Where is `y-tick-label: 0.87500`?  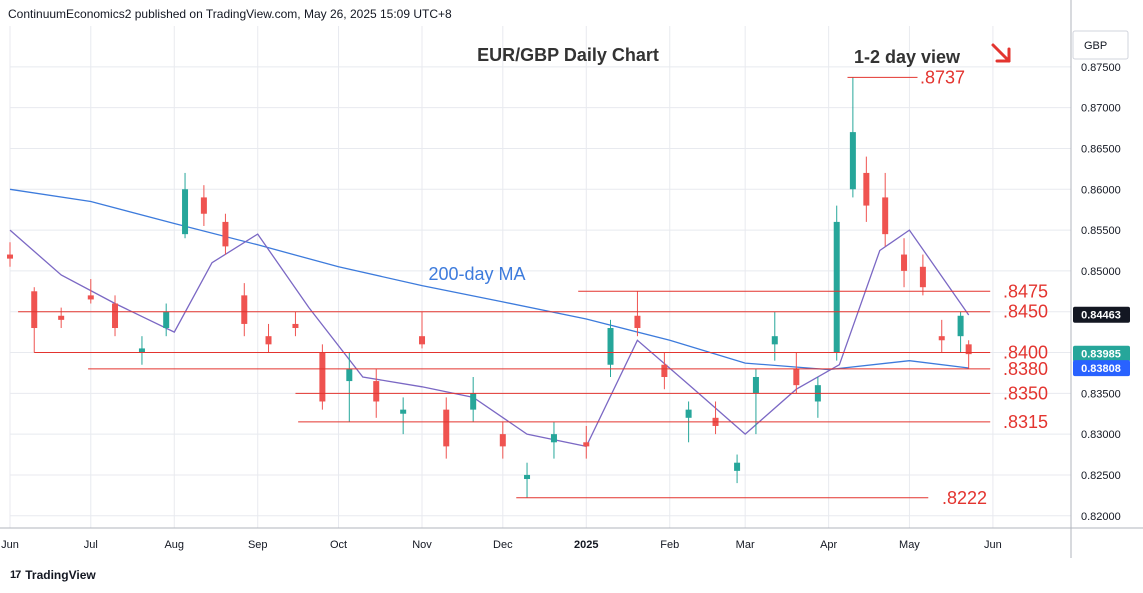
y-tick-label: 0.87500 is located at coordinates (1101, 68).